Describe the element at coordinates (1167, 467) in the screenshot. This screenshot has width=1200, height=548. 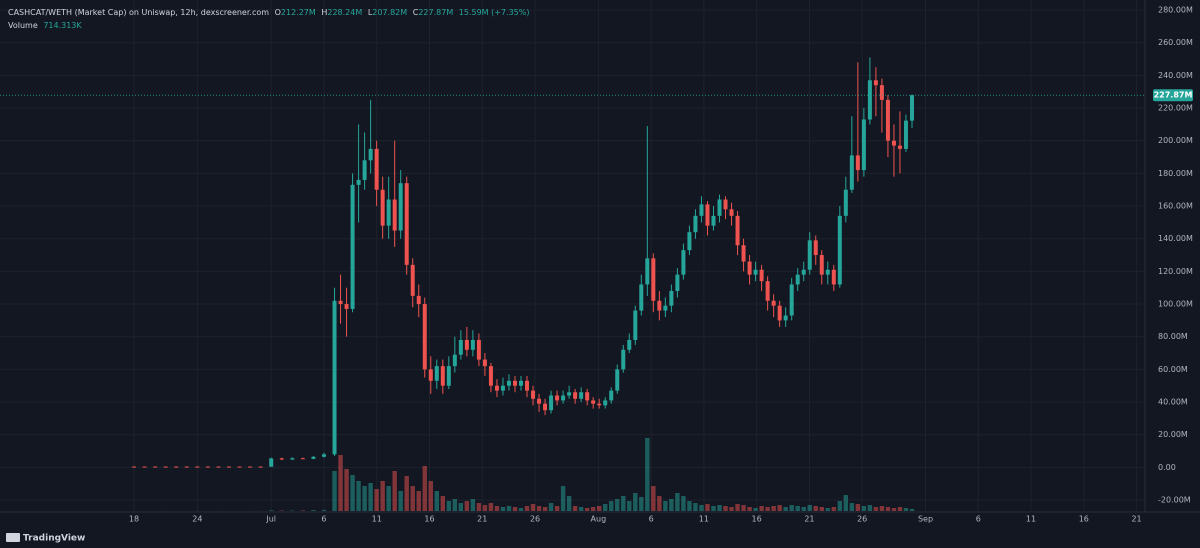
I see `y-tick-label: 0.00` at that location.